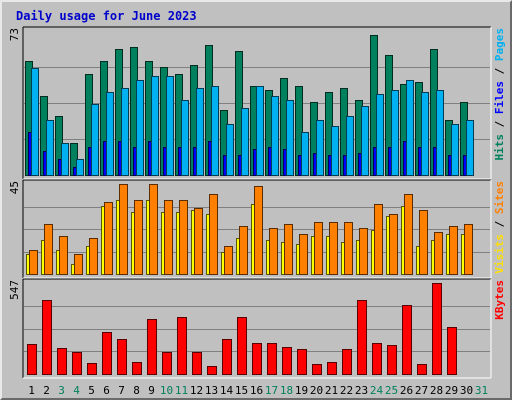  What do you see at coordinates (421, 390) in the screenshot?
I see `day-label-27: 27` at bounding box center [421, 390].